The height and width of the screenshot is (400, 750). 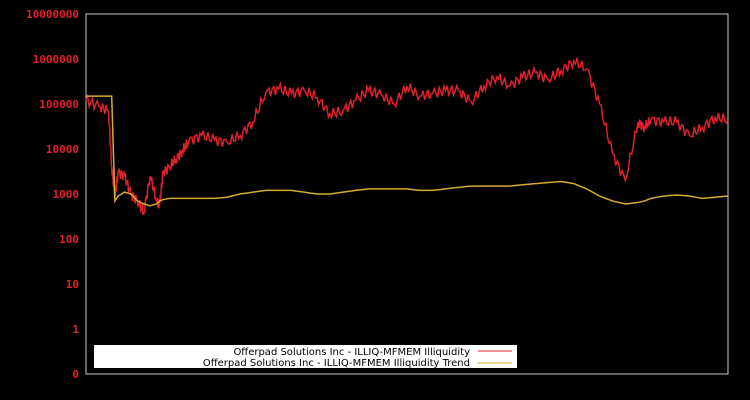 I want to click on y-tick-label: 100, so click(x=69, y=239).